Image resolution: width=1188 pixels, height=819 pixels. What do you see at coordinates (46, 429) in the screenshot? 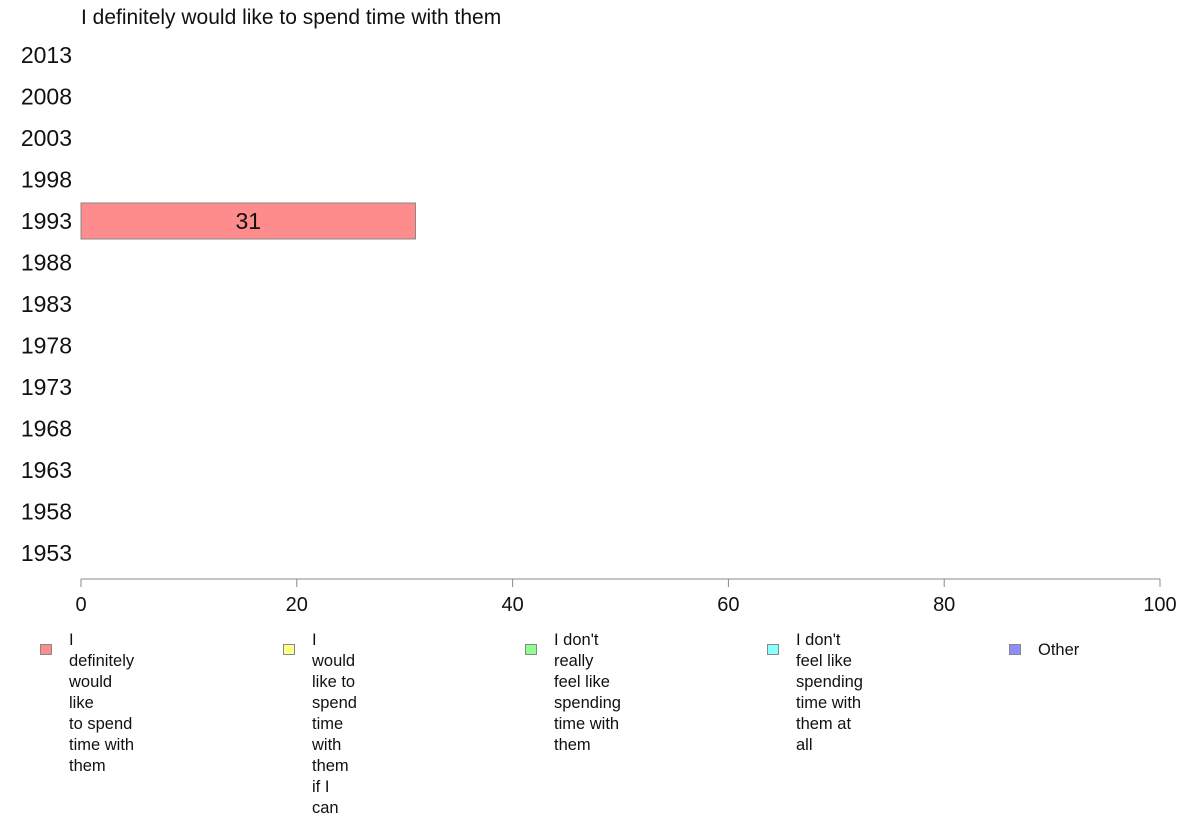
I see `category-label-1968: 1968` at bounding box center [46, 429].